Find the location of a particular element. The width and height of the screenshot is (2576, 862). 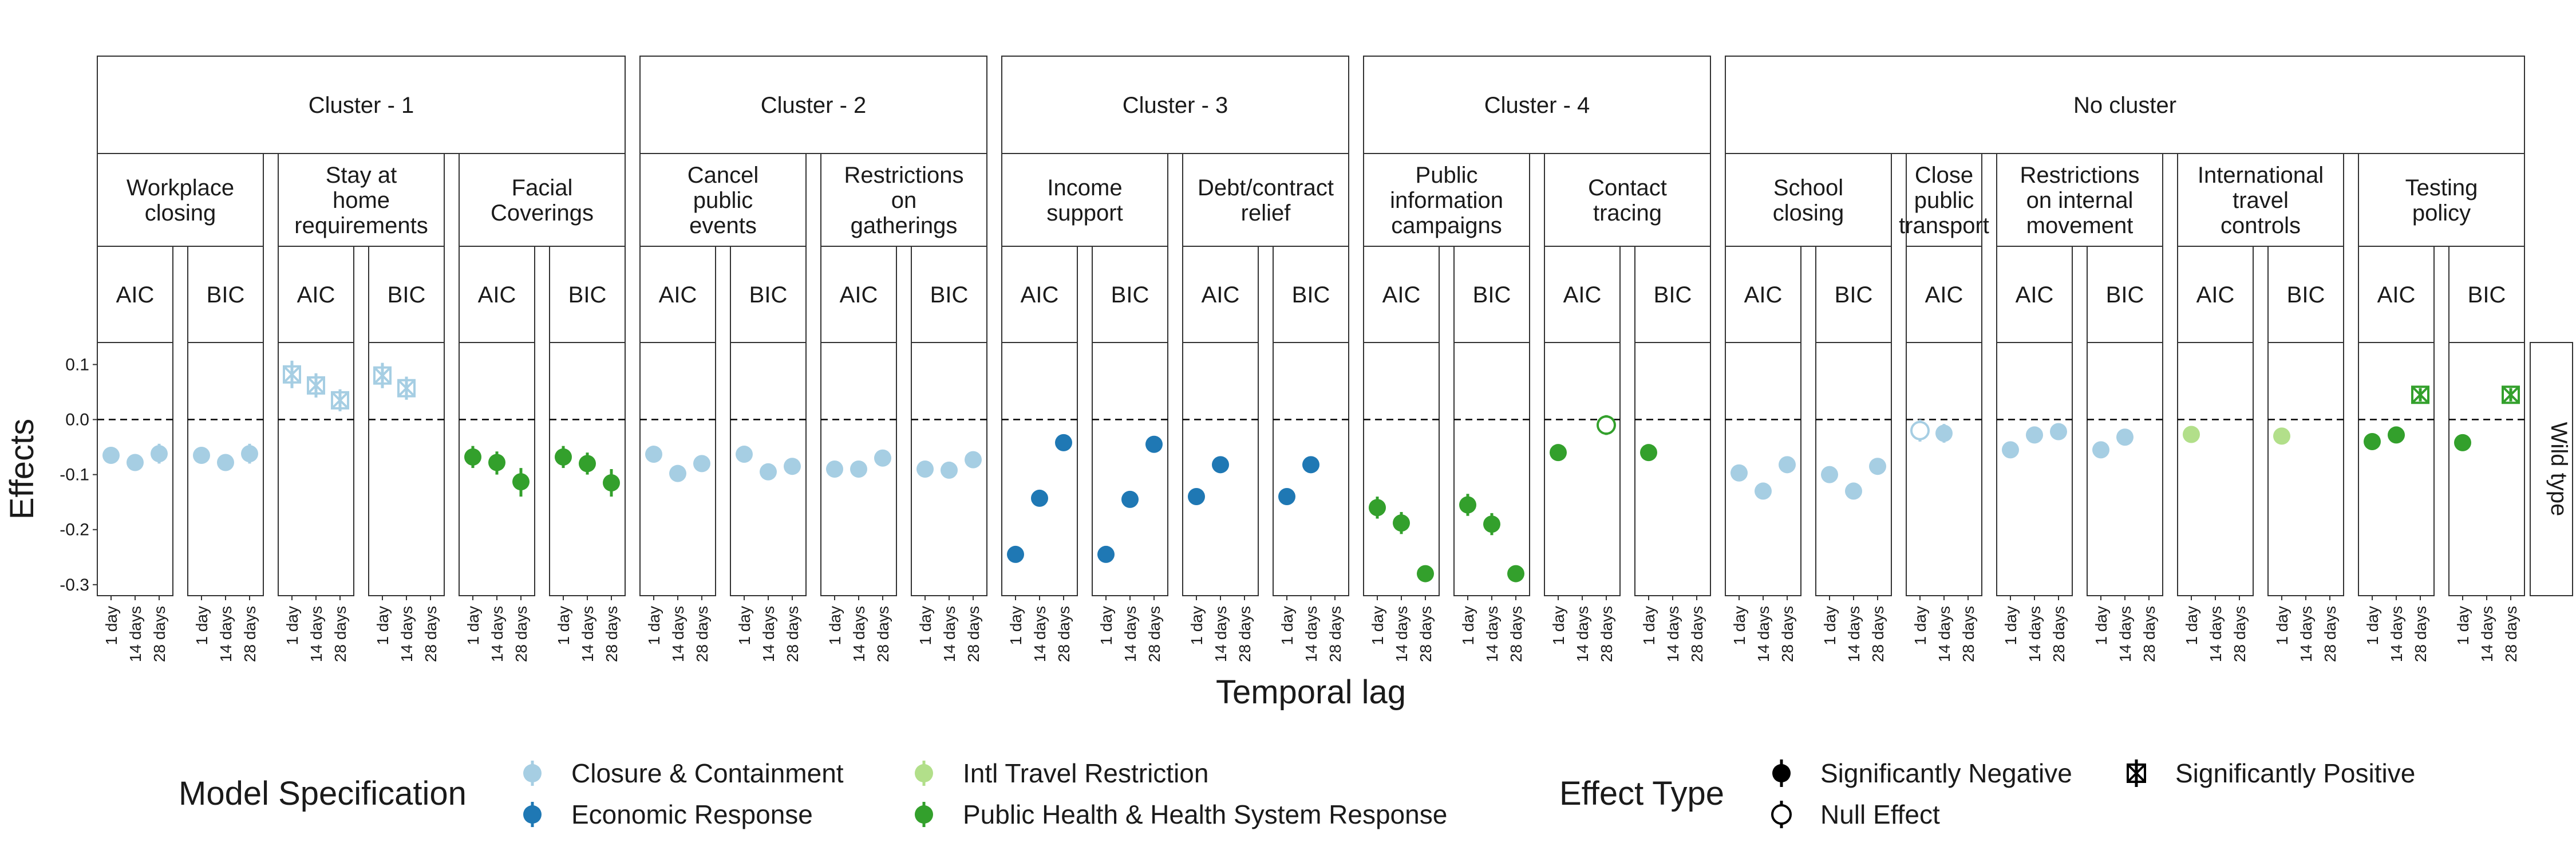

legend-spec-title: Model Specification is located at coordinates (323, 793).